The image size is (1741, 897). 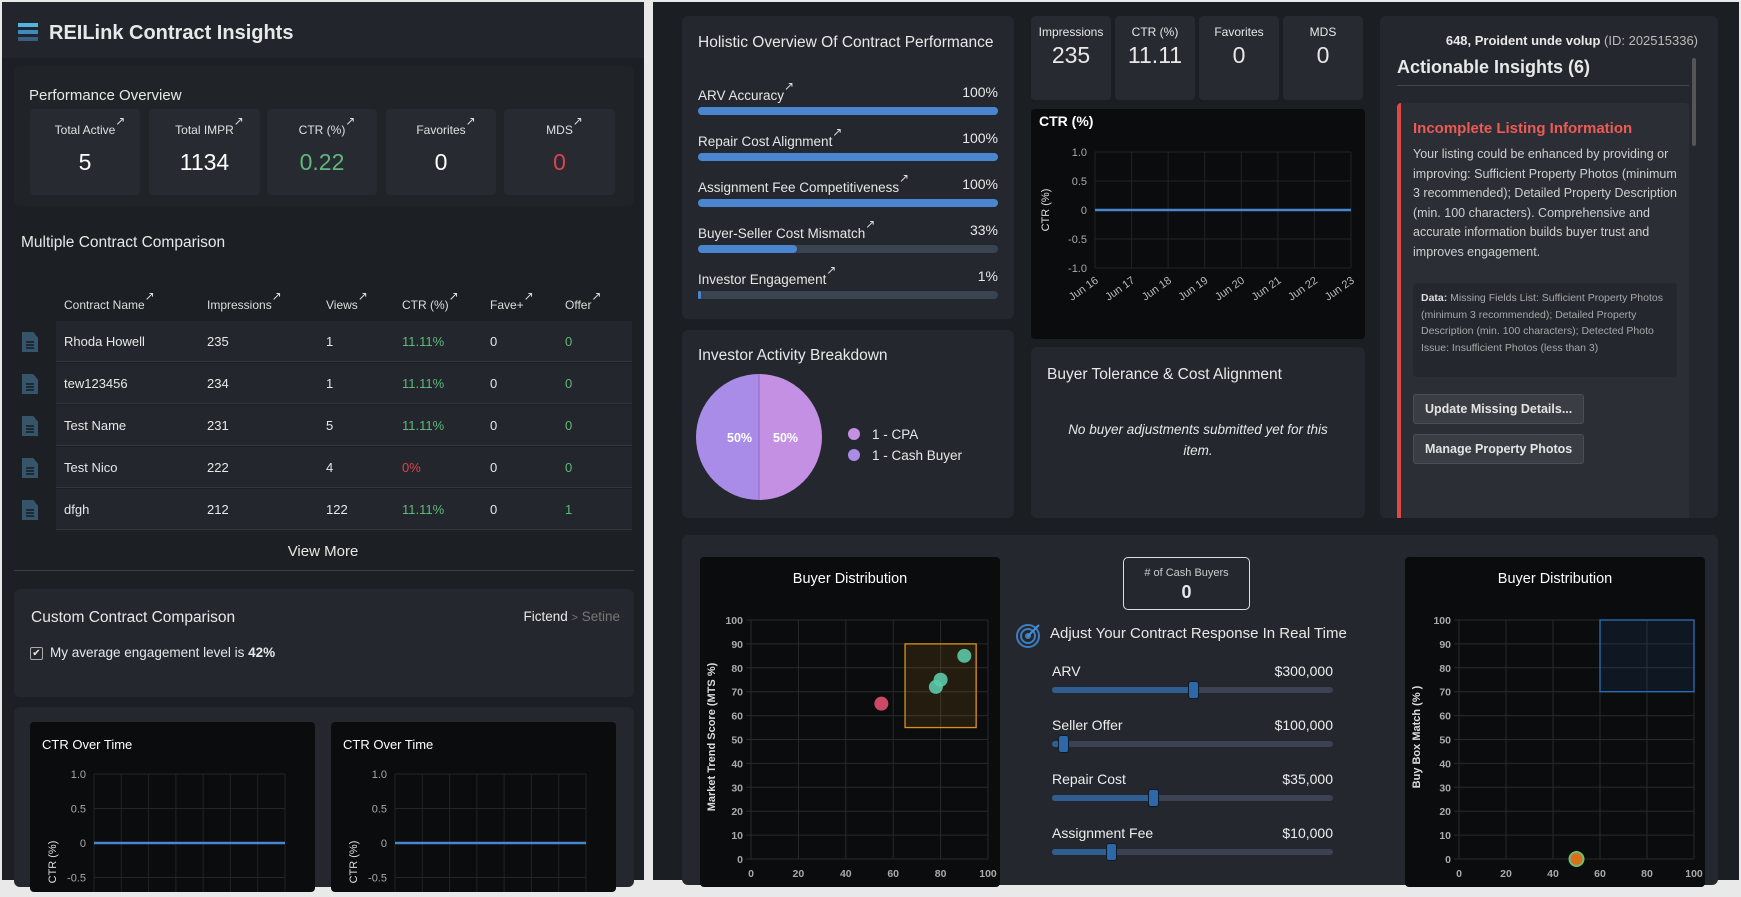 What do you see at coordinates (1499, 449) in the screenshot?
I see `manage-property-photos-button: Manage Property Photos` at bounding box center [1499, 449].